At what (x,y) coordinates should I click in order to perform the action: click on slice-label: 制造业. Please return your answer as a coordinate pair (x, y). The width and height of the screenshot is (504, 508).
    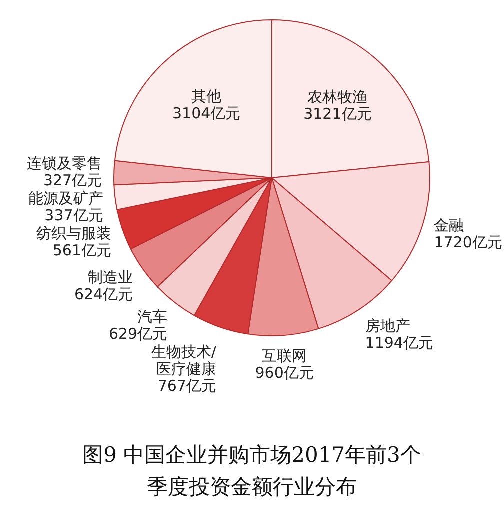
    Looking at the image, I should click on (111, 277).